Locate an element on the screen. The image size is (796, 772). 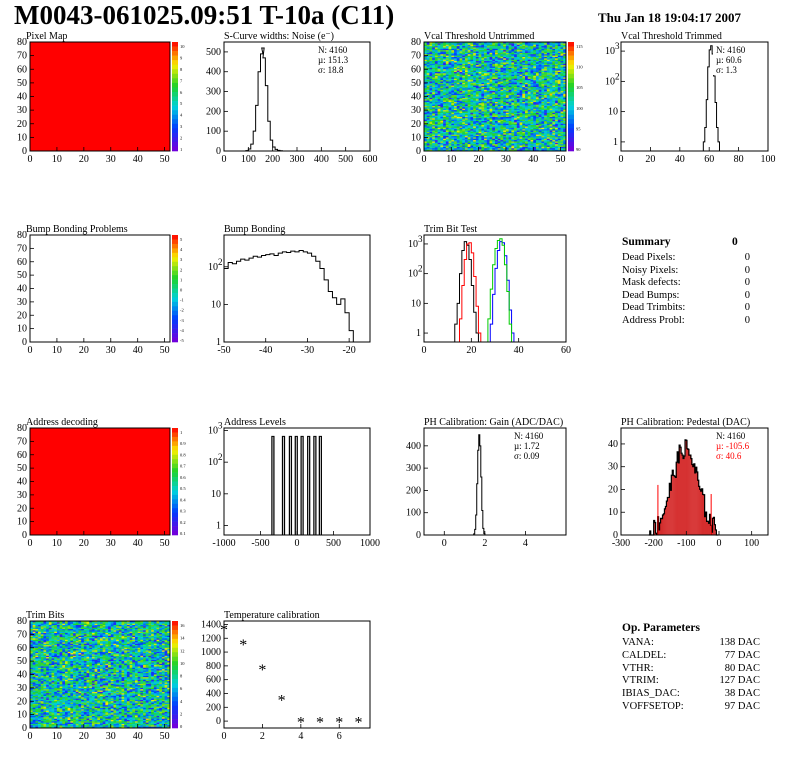
y-tick-label: 20 is located at coordinates (613, 489).